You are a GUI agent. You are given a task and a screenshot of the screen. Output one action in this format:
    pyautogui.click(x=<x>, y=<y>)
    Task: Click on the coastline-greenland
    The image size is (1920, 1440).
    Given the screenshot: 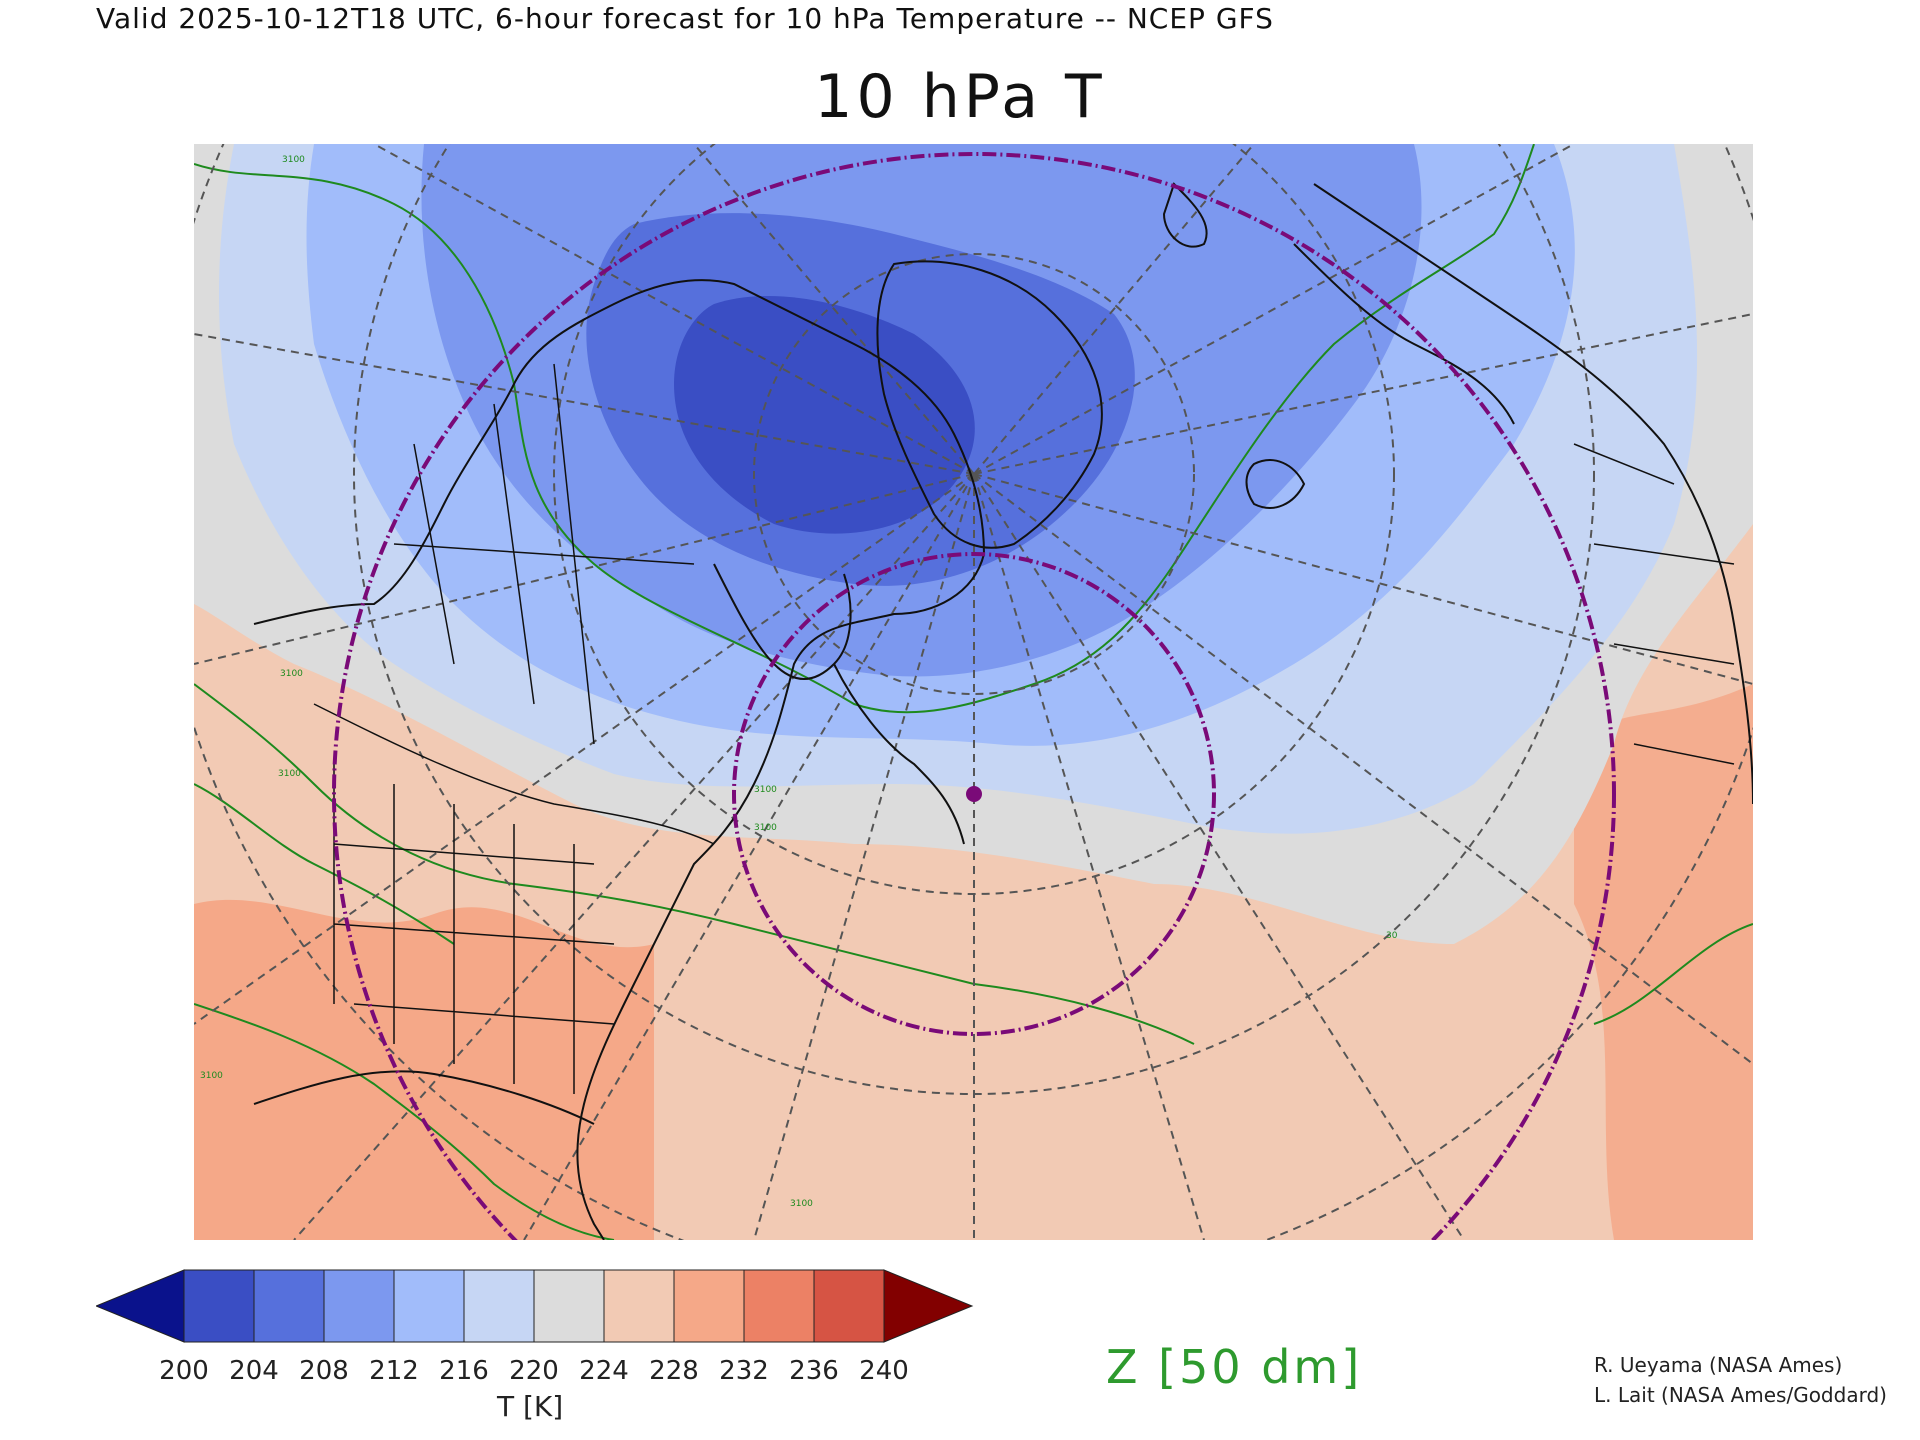 What is the action you would take?
    pyautogui.click(x=989, y=404)
    